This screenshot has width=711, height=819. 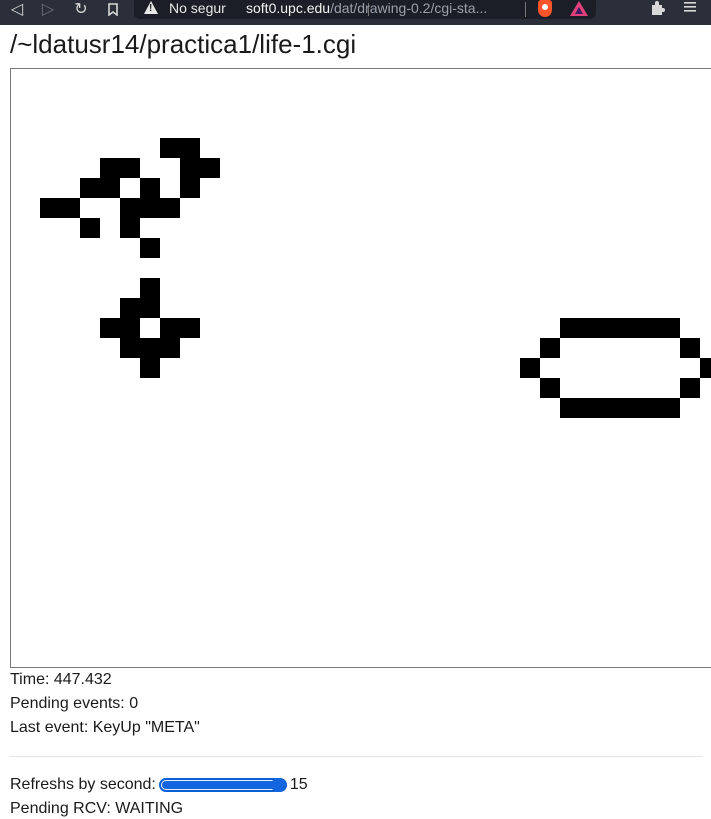 I want to click on pending-events-readout: Pending events: 0, so click(x=74, y=703).